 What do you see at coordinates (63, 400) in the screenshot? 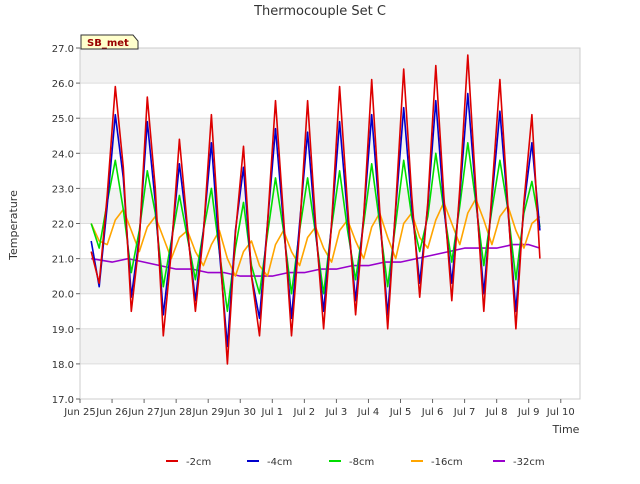
I see `y-tick-label: 17.0` at bounding box center [63, 400].